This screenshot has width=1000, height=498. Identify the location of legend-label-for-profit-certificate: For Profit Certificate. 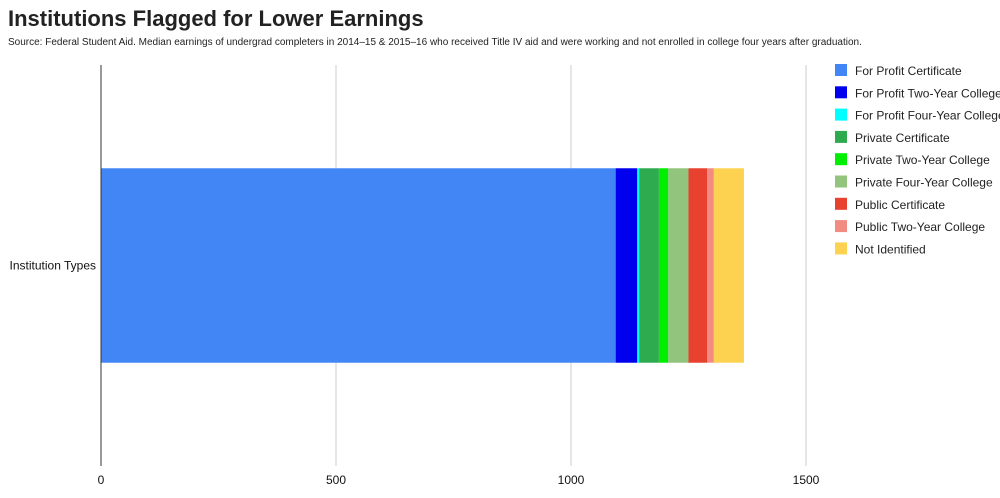
(908, 71).